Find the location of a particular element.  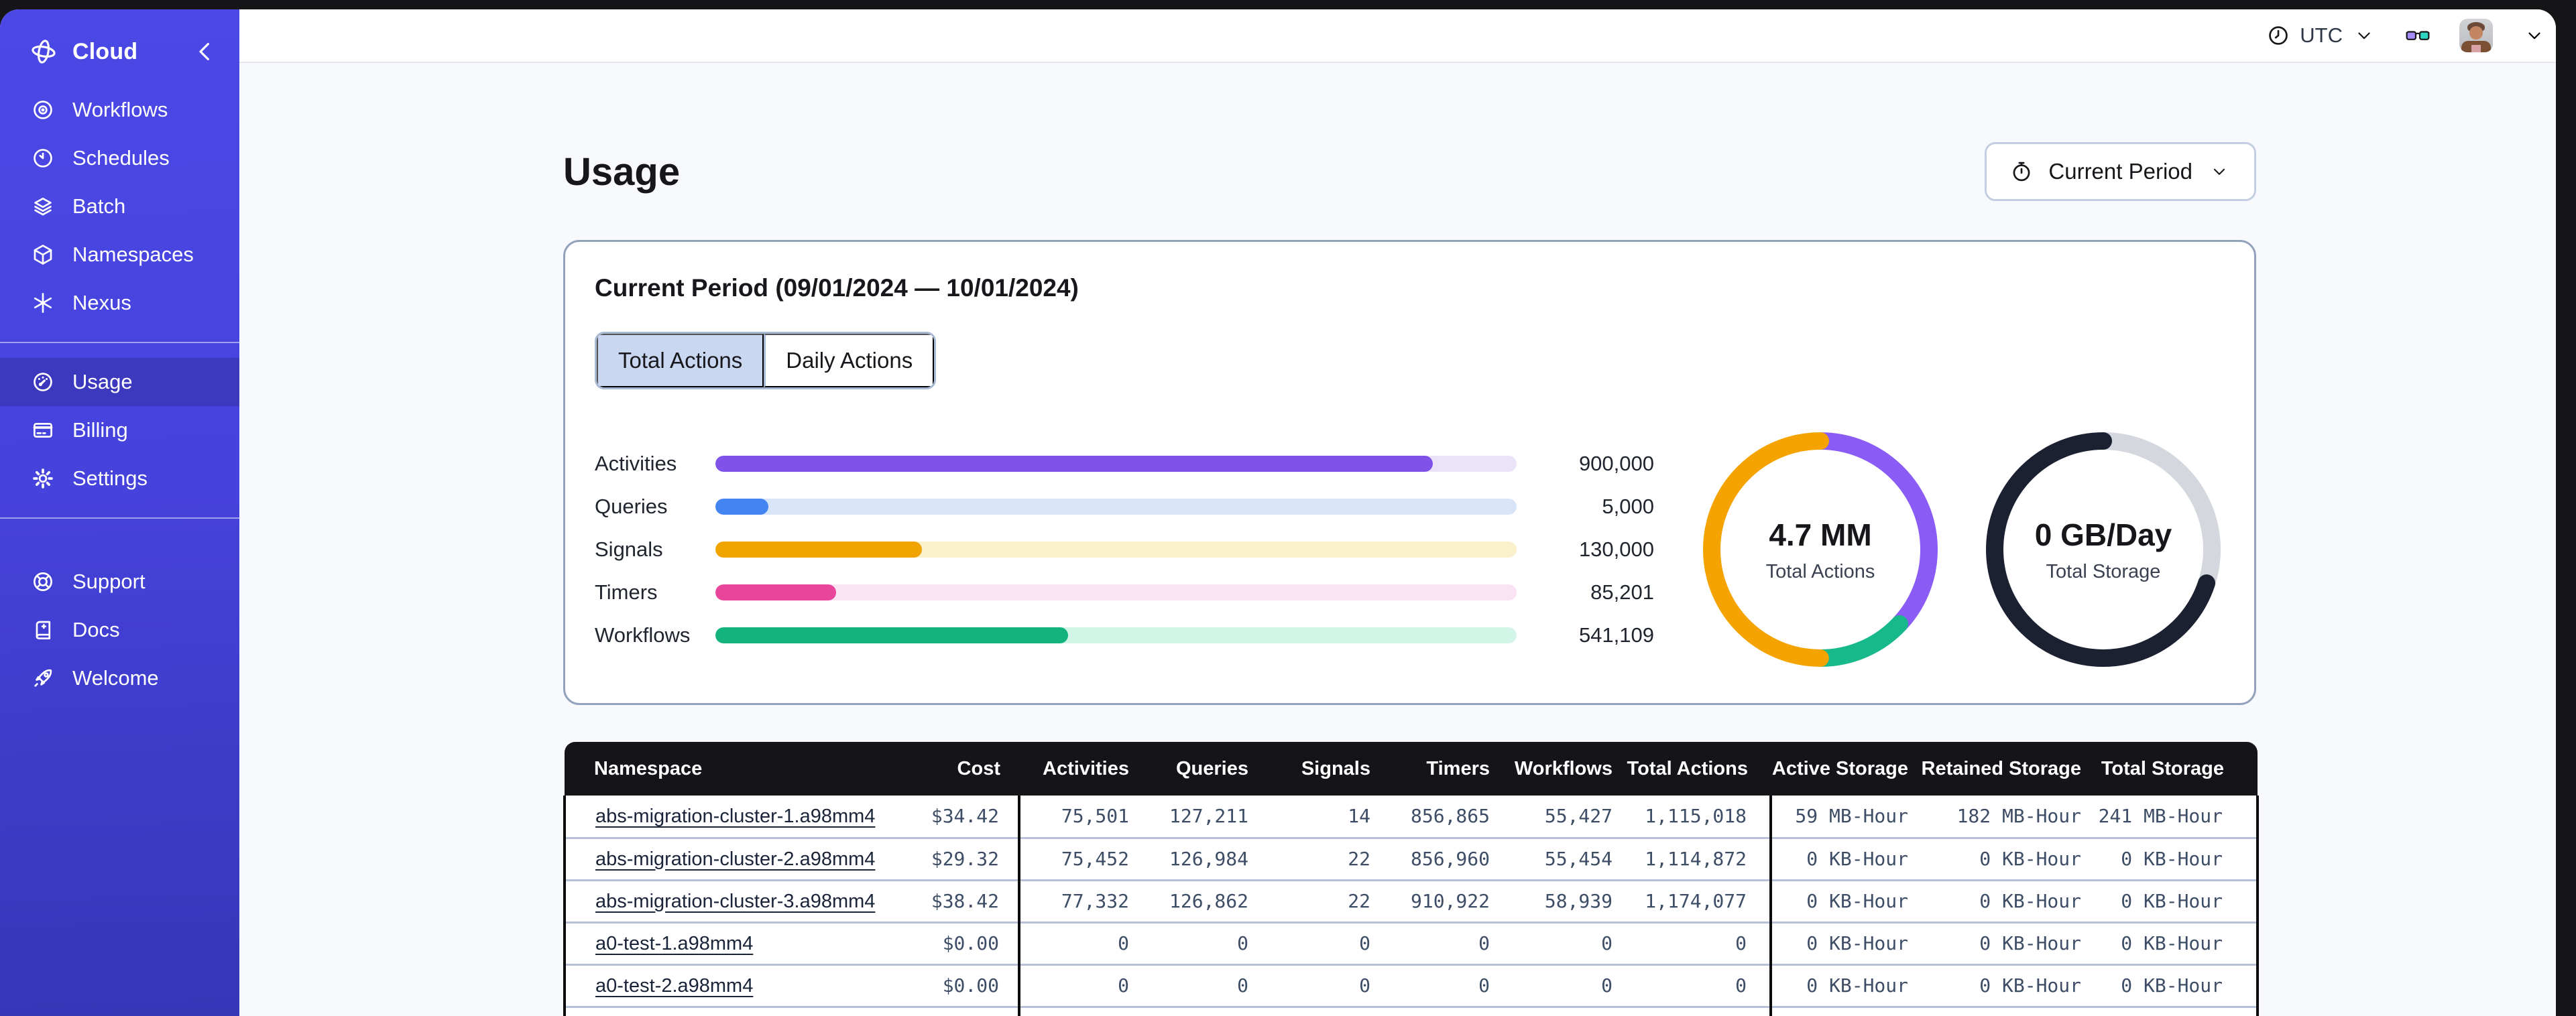

sidebar-item-workflows: Workflows is located at coordinates (119, 110).